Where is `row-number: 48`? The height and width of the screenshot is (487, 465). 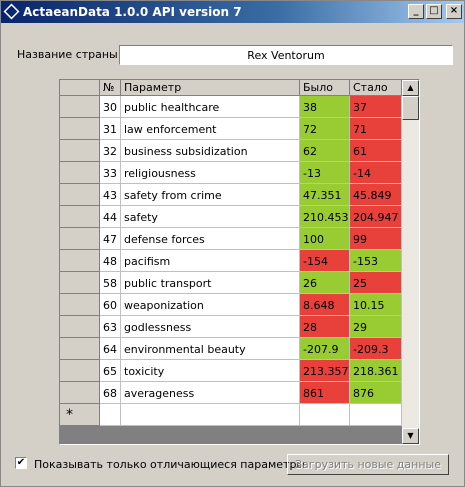 row-number: 48 is located at coordinates (110, 261).